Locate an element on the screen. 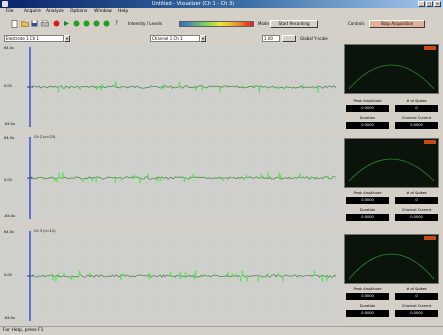 This screenshot has width=443, height=335. step-icon is located at coordinates (66, 23).